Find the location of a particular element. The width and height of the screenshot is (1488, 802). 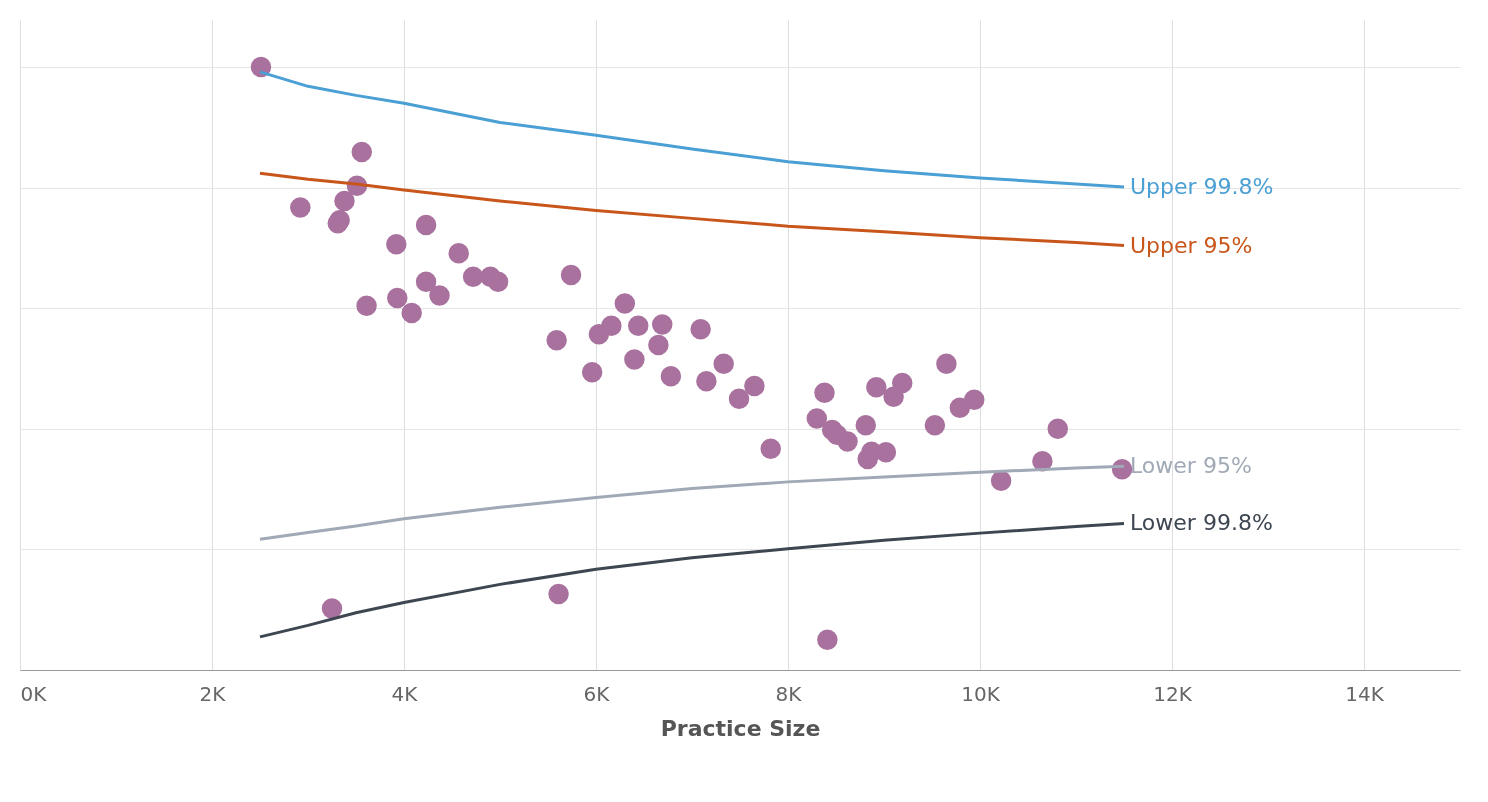

x-tick-label: 2K is located at coordinates (213, 693).